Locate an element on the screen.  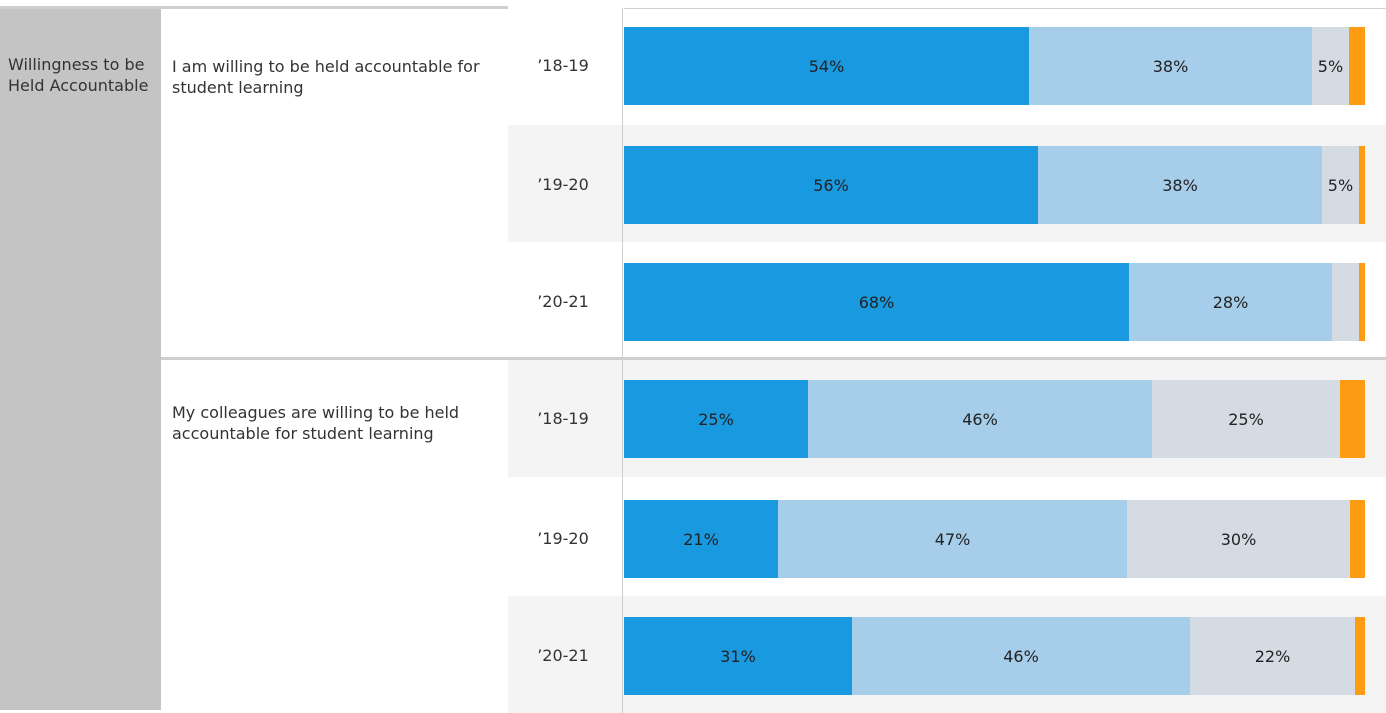
data-label: 47% is located at coordinates (952, 539).